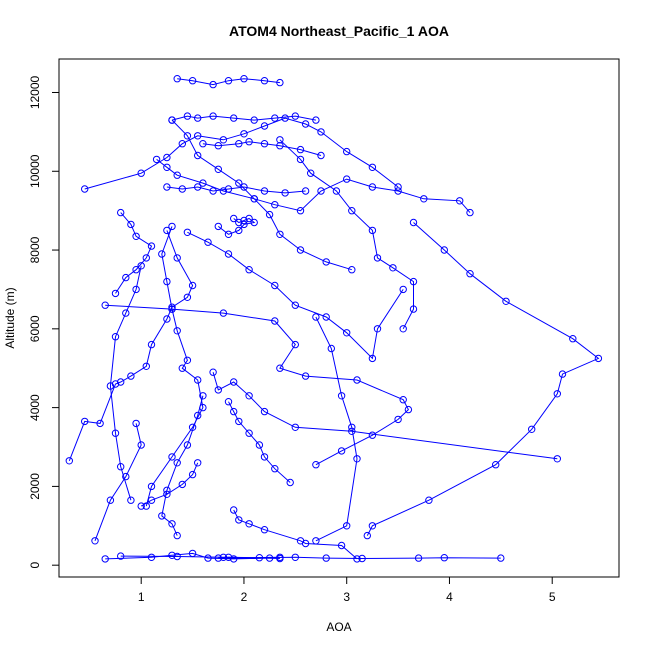 The image size is (650, 650). Describe the element at coordinates (35, 171) in the screenshot. I see `y-tick-label: 10000` at that location.